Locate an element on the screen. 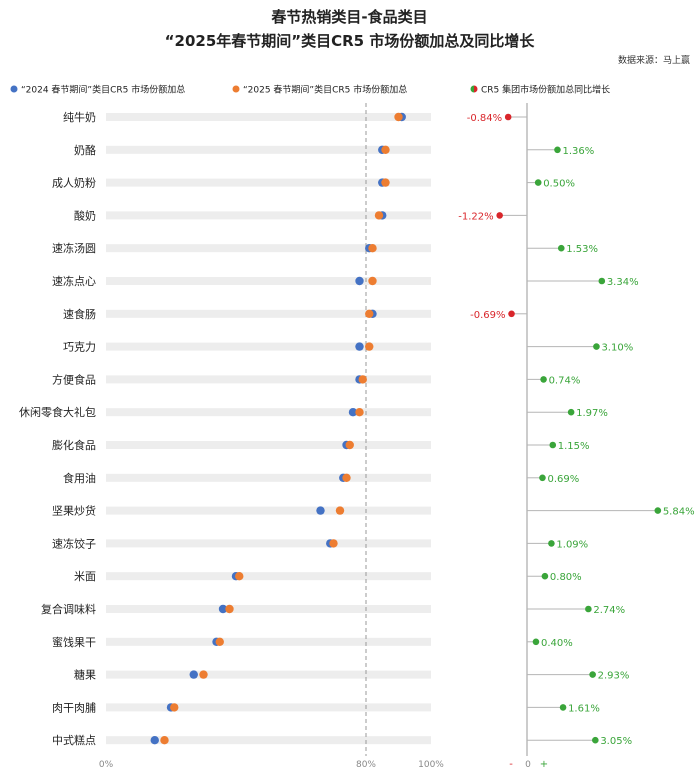 Image resolution: width=699 pixels, height=773 pixels. category-label: 酸奶 is located at coordinates (85, 215).